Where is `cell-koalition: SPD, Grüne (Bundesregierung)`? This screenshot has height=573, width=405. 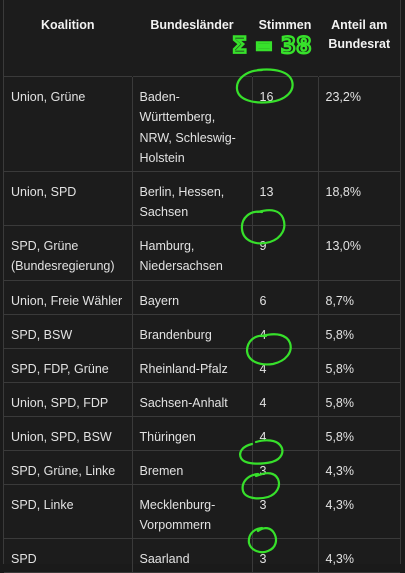
cell-koalition: SPD, Grüne (Bundesregierung) is located at coordinates (68, 253).